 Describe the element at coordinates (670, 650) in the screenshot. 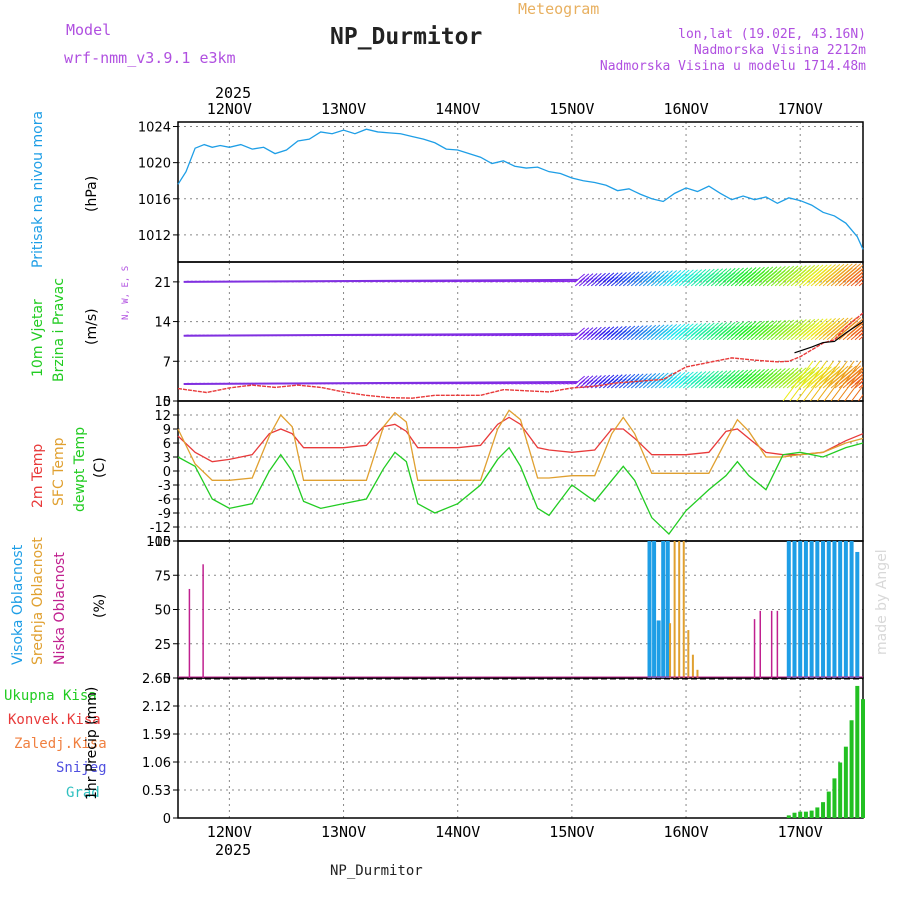

I see `mid-cloud-bar` at that location.